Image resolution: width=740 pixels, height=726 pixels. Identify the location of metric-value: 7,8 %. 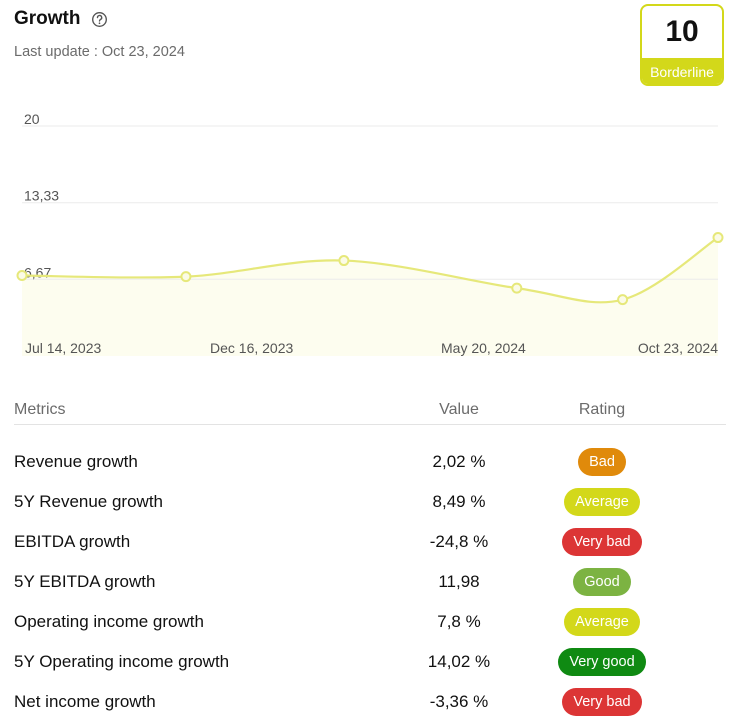
(459, 621).